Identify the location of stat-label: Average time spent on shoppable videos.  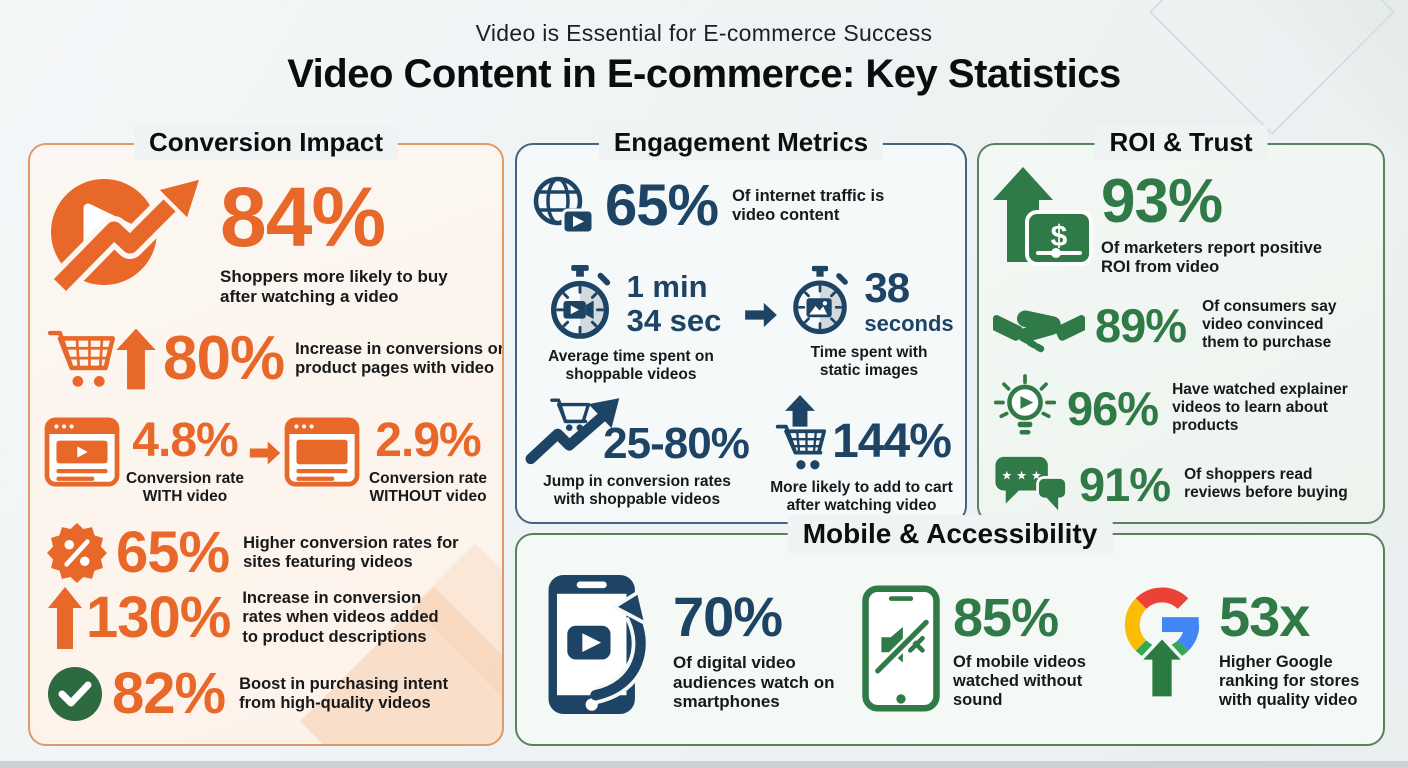
(631, 365).